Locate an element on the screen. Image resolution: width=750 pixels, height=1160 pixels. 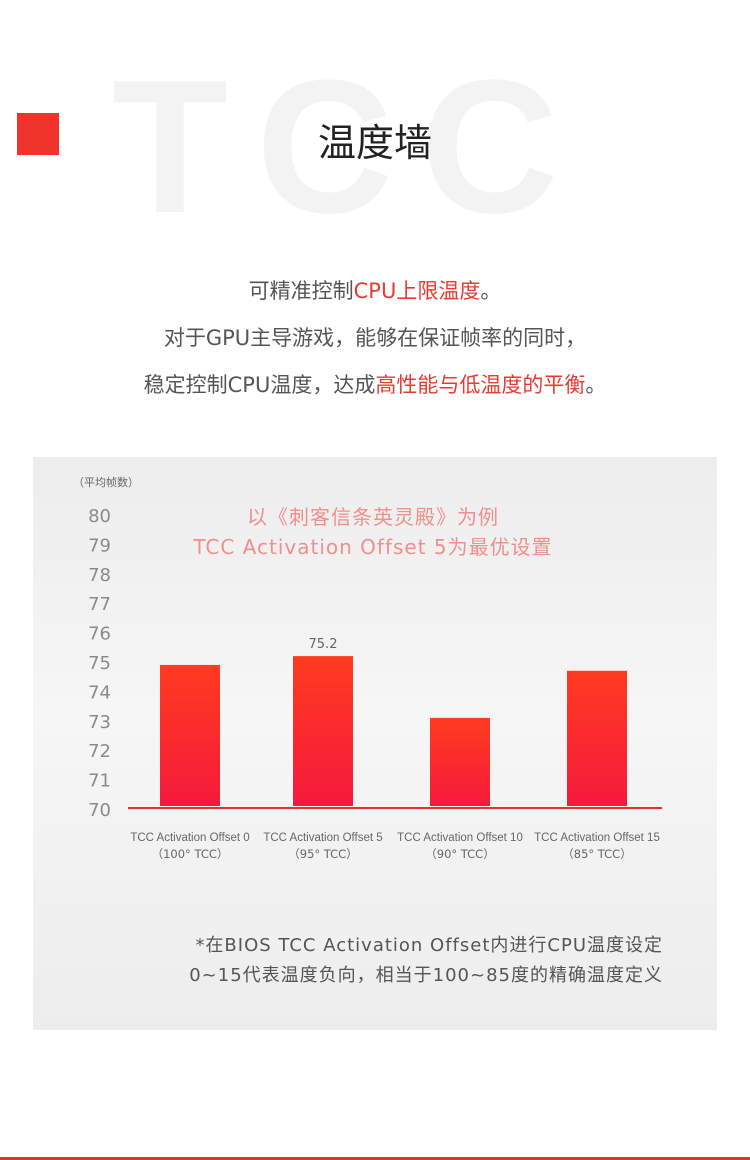
y-tick-label: 73 is located at coordinates (99, 722).